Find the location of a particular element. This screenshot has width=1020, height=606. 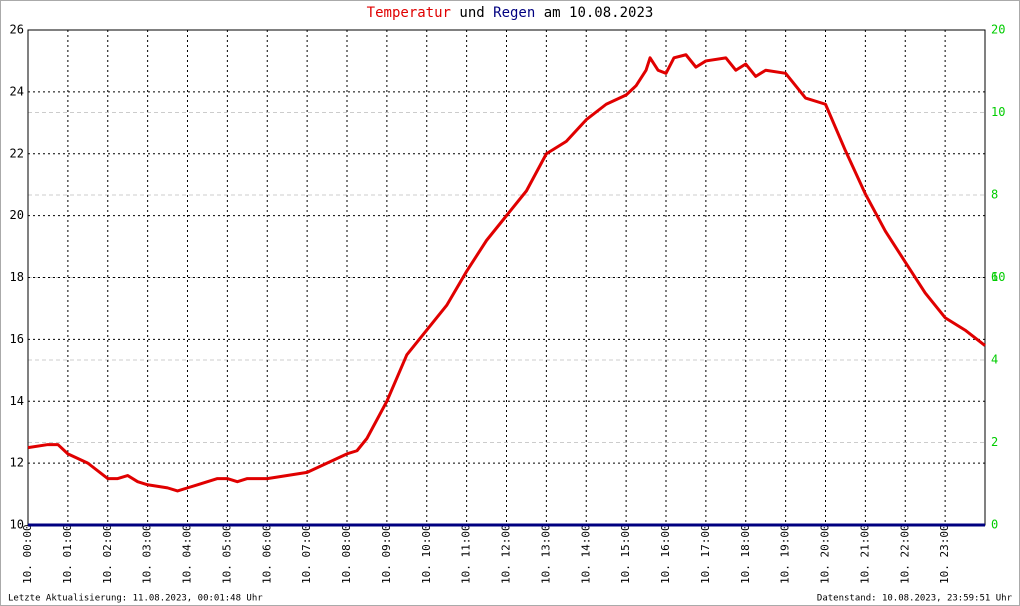

y-tick-label: 22 is located at coordinates (17, 153).